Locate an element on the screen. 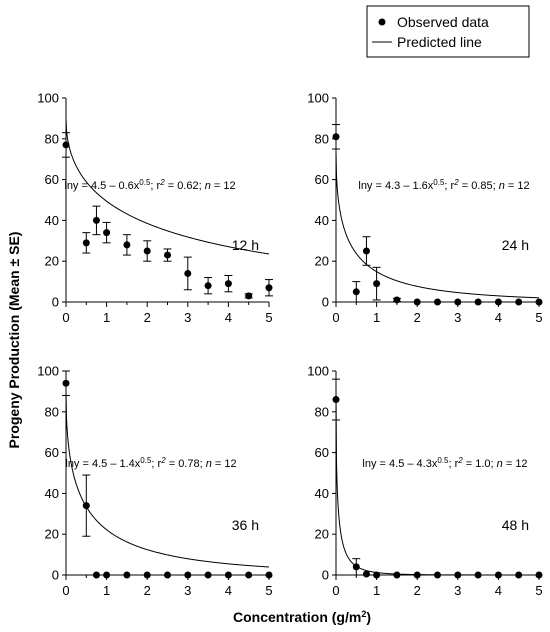 The height and width of the screenshot is (632, 550). equation-label: lny = 4.5 – 0.6x0.5; r2 = 0.62; n = 12 is located at coordinates (149, 185).